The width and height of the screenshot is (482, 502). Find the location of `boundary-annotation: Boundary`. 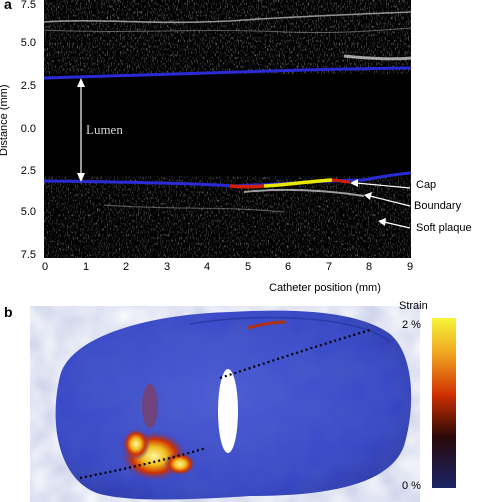

boundary-annotation: Boundary is located at coordinates (438, 206).